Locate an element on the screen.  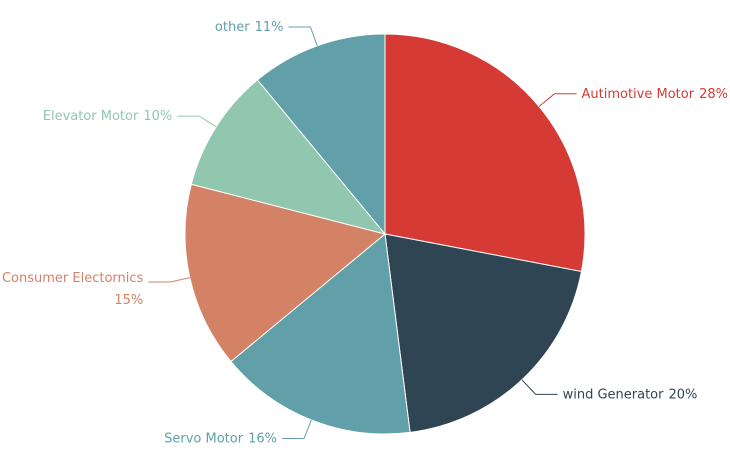
label-value: 11% is located at coordinates (269, 27).